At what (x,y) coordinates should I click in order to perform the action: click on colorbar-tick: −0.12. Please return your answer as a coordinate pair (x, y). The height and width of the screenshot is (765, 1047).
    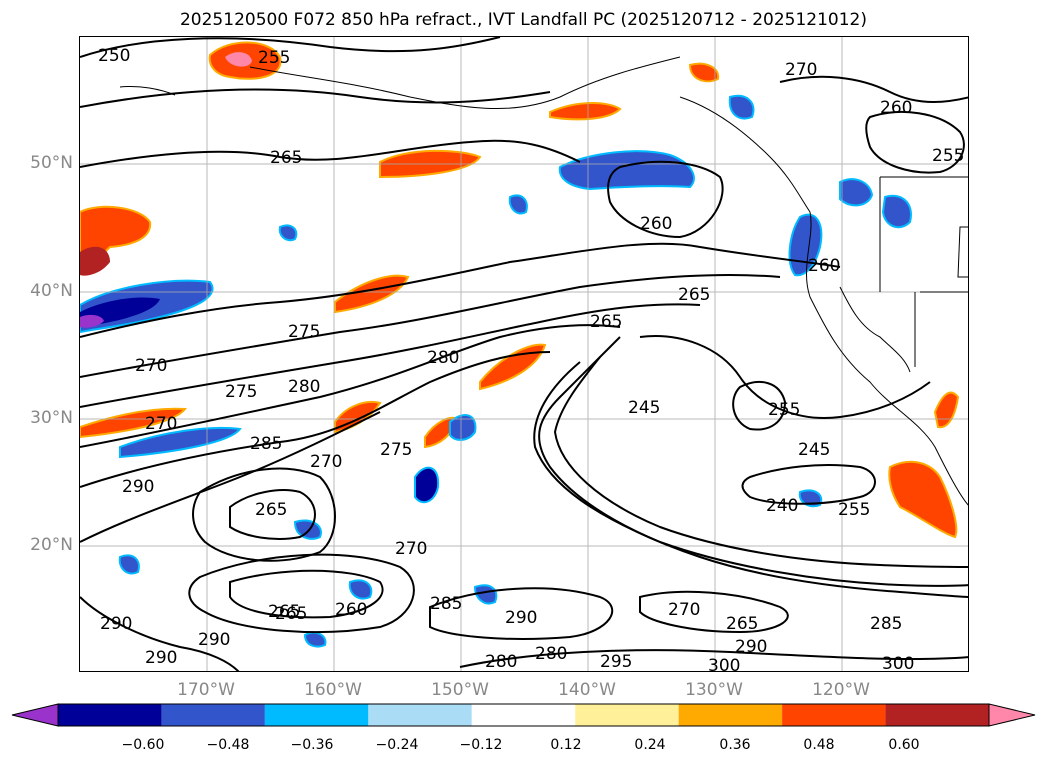
    Looking at the image, I should click on (481, 745).